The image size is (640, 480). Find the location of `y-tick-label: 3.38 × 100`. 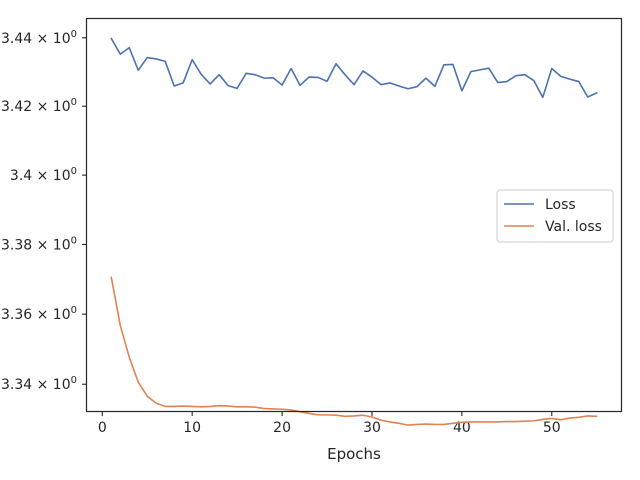

y-tick-label: 3.38 × 100 is located at coordinates (39, 244).